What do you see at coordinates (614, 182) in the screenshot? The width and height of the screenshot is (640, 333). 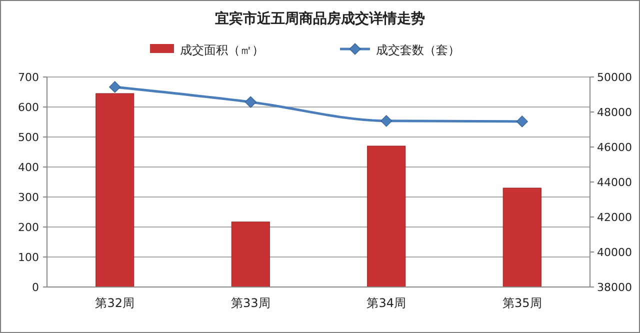 I see `y2-tick-label: 44000` at bounding box center [614, 182].